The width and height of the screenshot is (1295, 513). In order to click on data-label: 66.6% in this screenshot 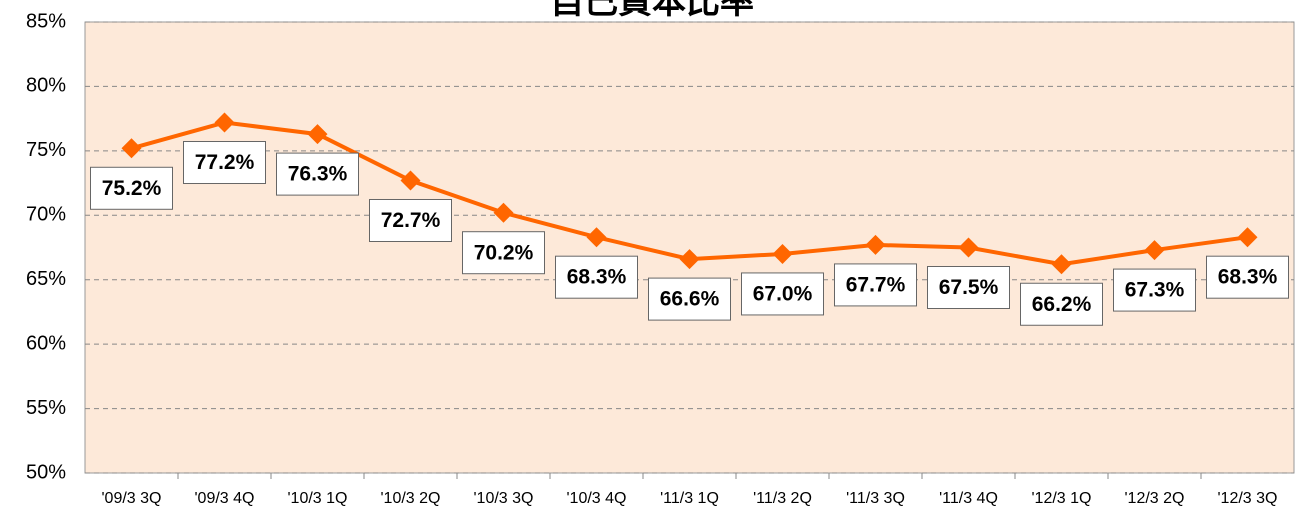, I will do `click(690, 299)`.